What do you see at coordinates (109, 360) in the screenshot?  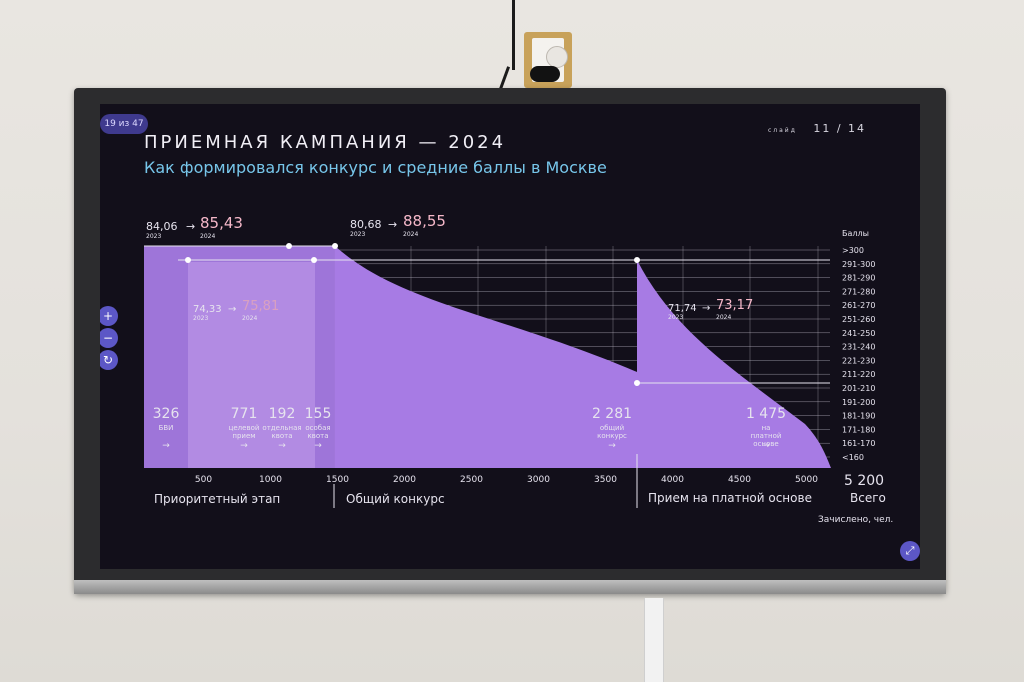 I see `reset-button: ↻` at bounding box center [109, 360].